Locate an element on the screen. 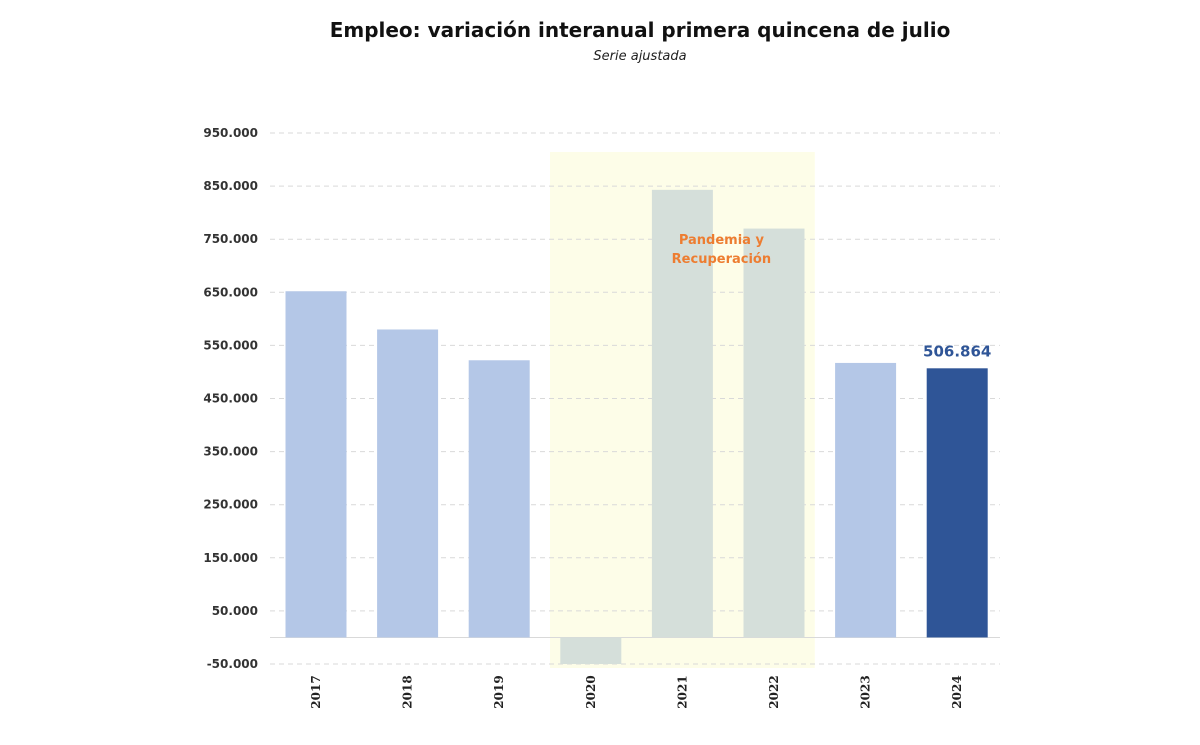  x-tick-label: 2019 is located at coordinates (499, 691).